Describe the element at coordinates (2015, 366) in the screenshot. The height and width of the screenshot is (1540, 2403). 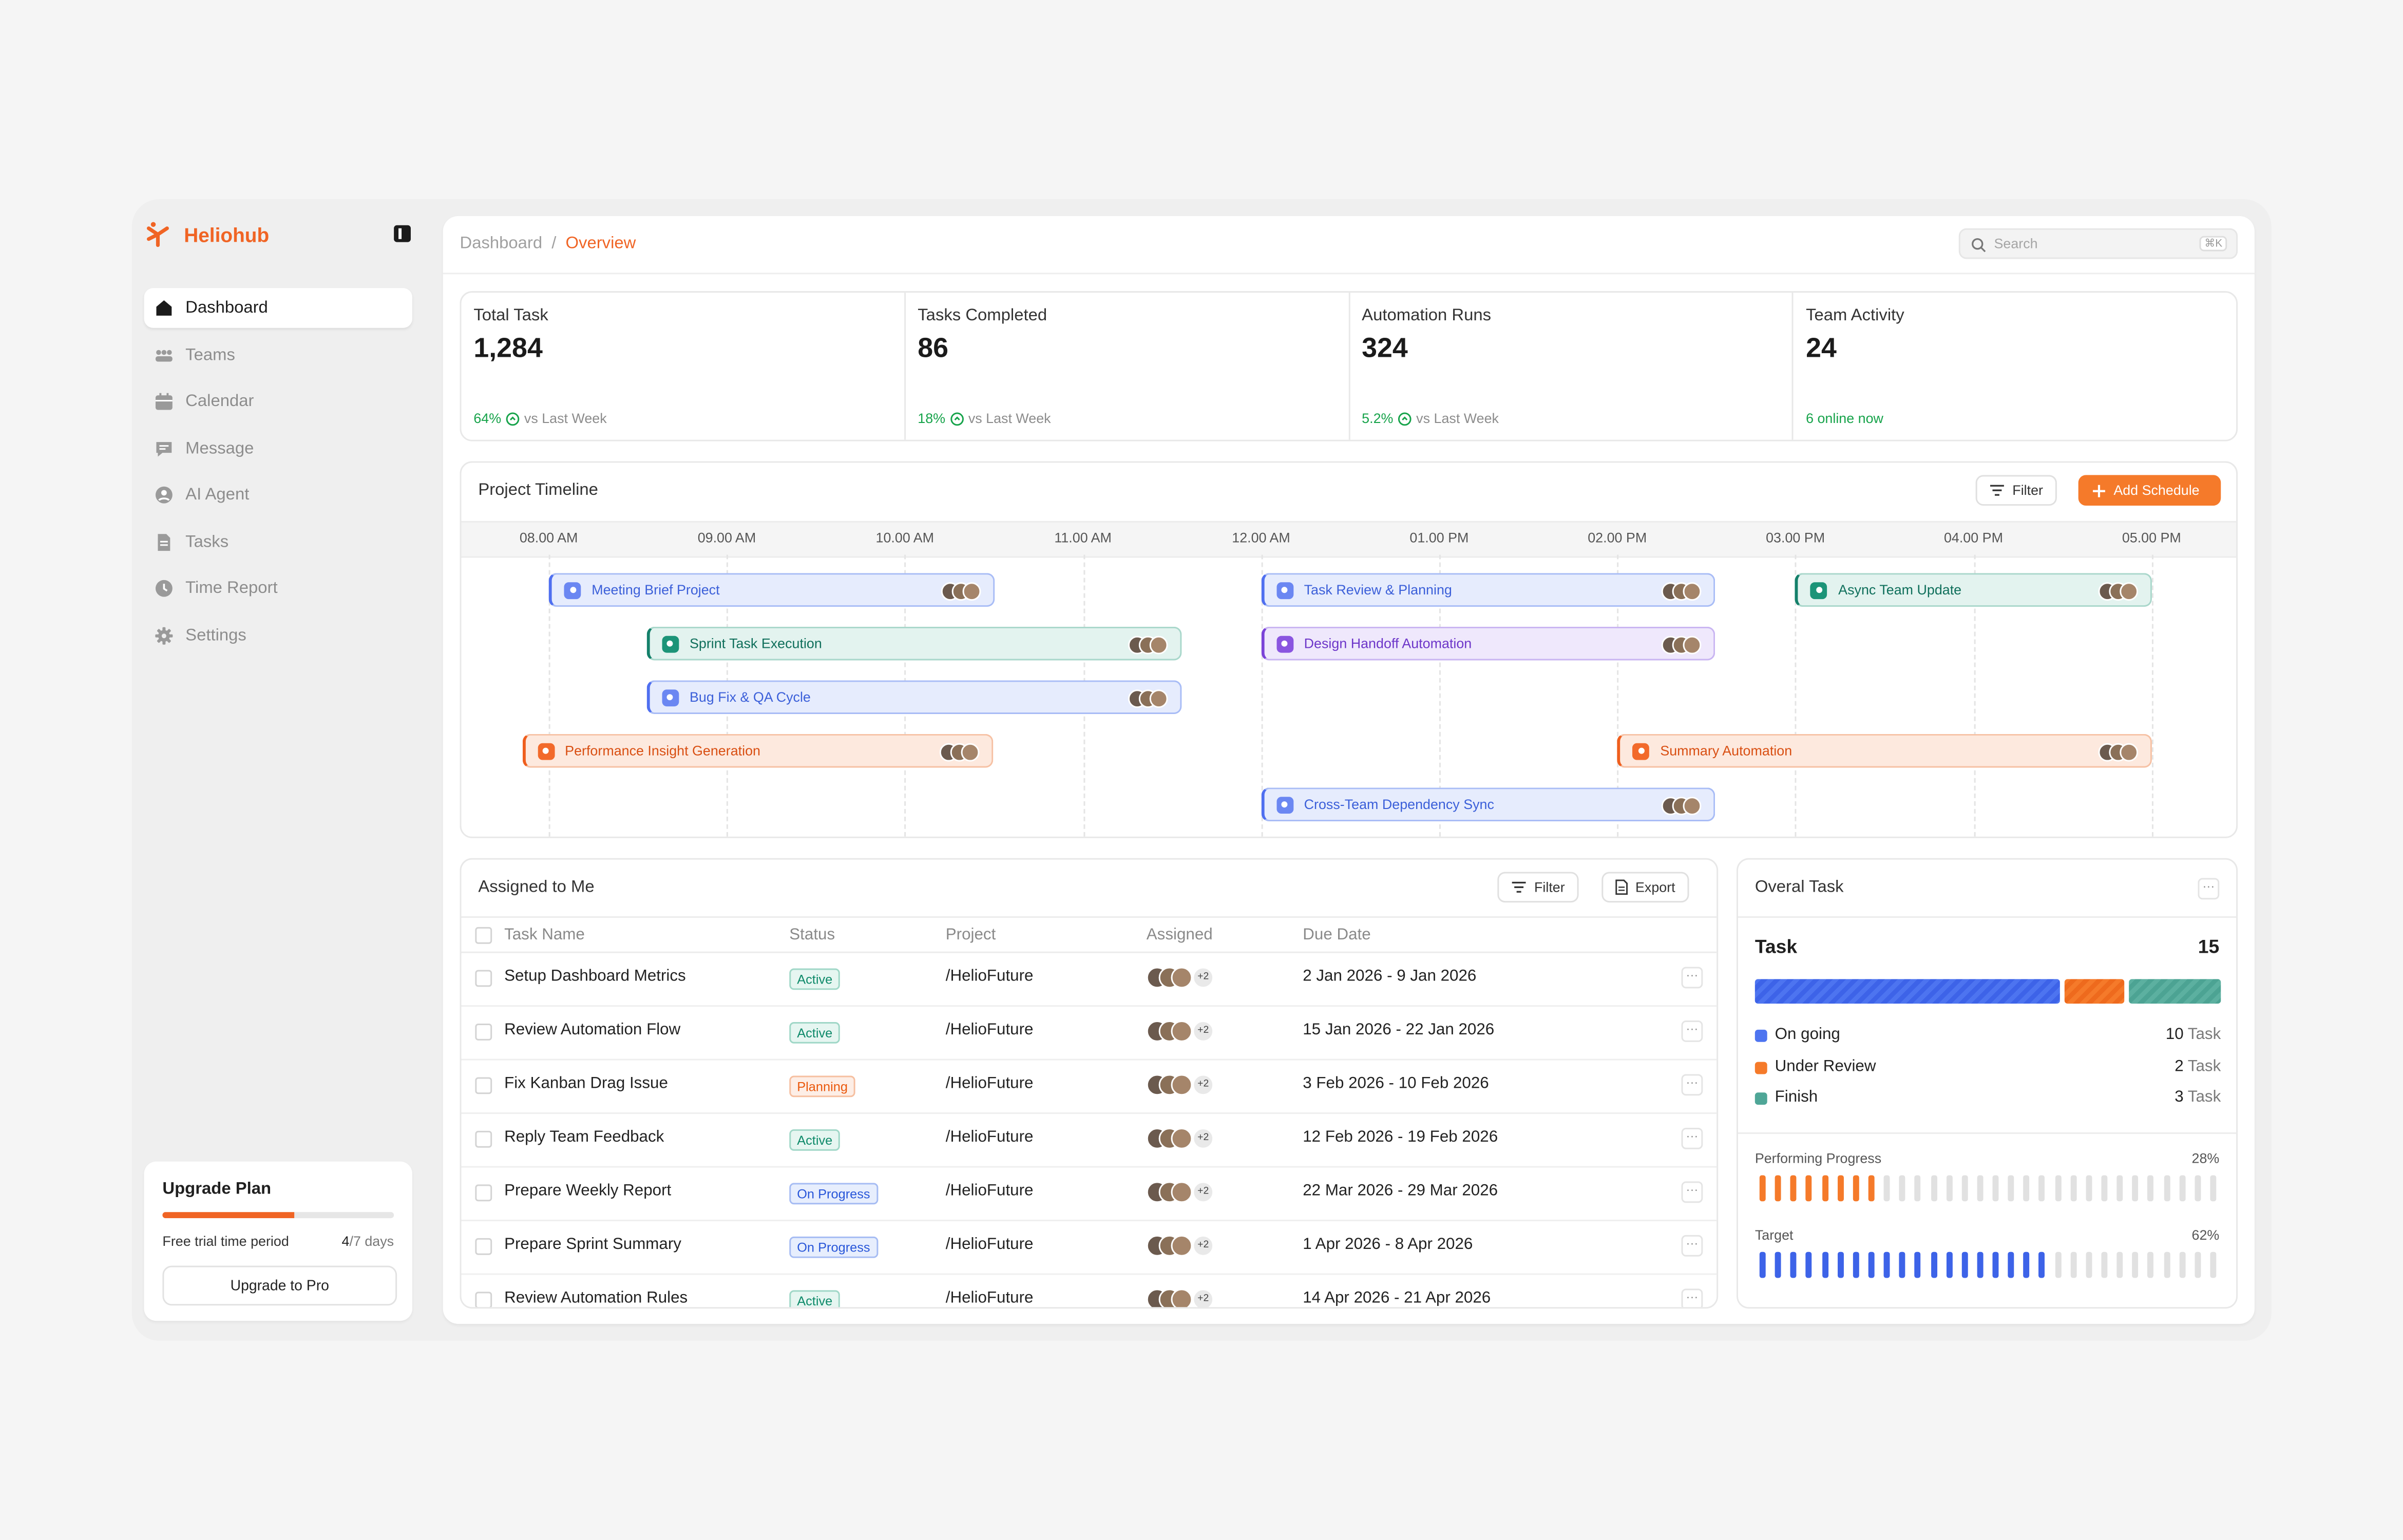
I see `stat-card-team-activity: Team Activity 24 6 online now` at that location.